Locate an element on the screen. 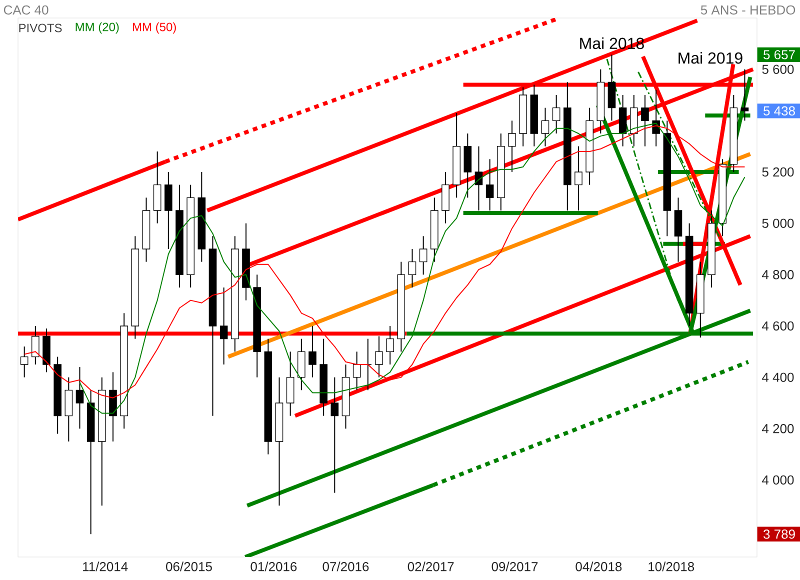  chart-title: CAC 40 is located at coordinates (26, 10).